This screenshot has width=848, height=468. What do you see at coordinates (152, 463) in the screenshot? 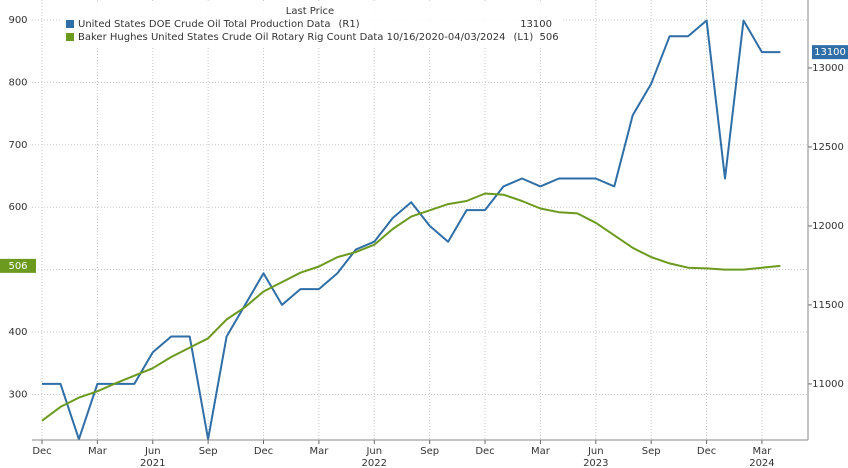
I see `year-label: 2021` at bounding box center [152, 463].